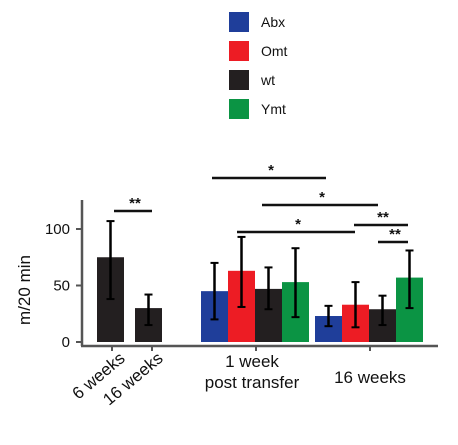  Describe the element at coordinates (273, 109) in the screenshot. I see `legend-label: Ymt` at that location.